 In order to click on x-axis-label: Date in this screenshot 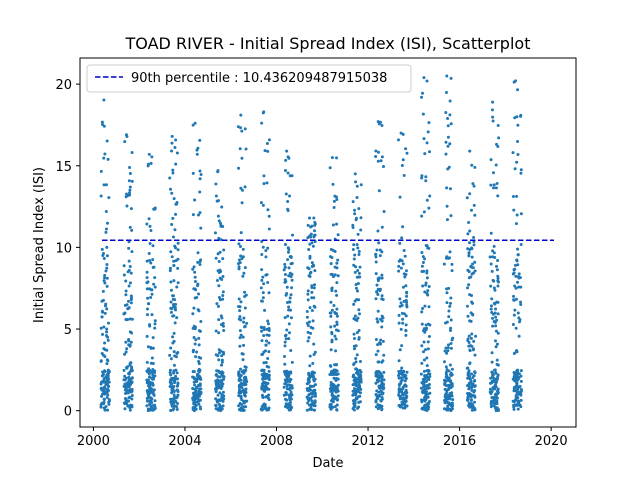, I will do `click(327, 463)`.